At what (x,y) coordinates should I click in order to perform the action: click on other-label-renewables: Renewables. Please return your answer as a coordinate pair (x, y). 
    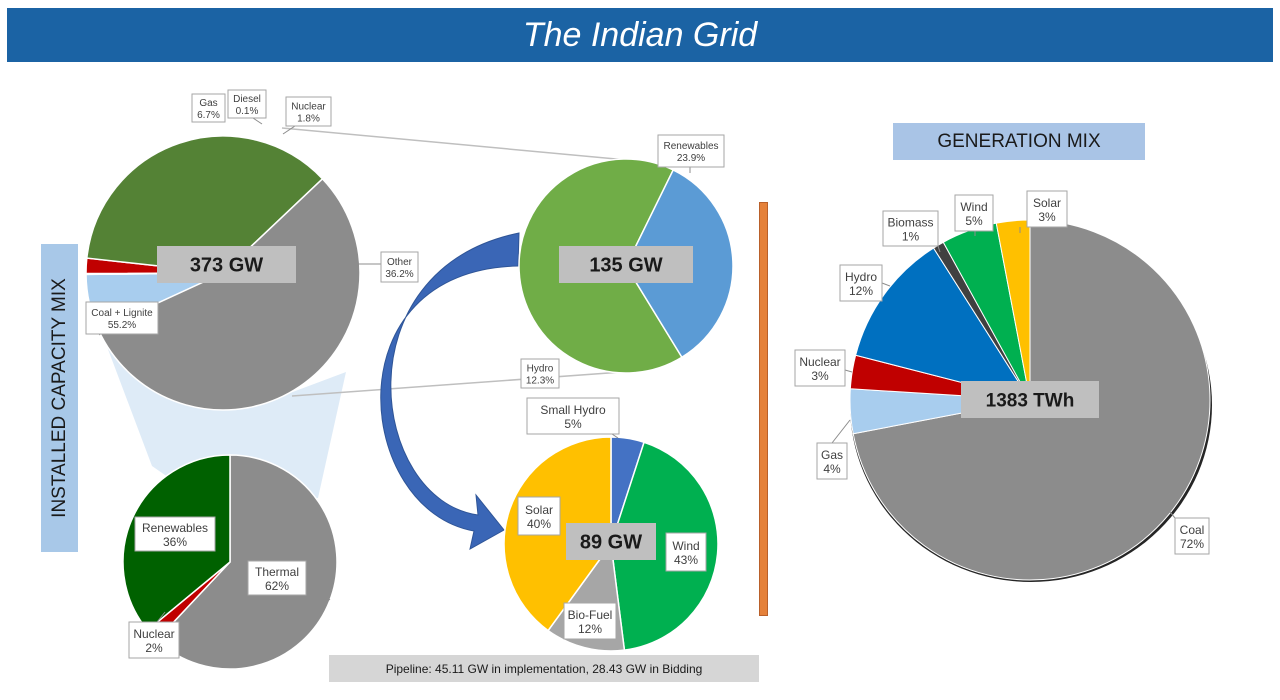
    Looking at the image, I should click on (690, 146).